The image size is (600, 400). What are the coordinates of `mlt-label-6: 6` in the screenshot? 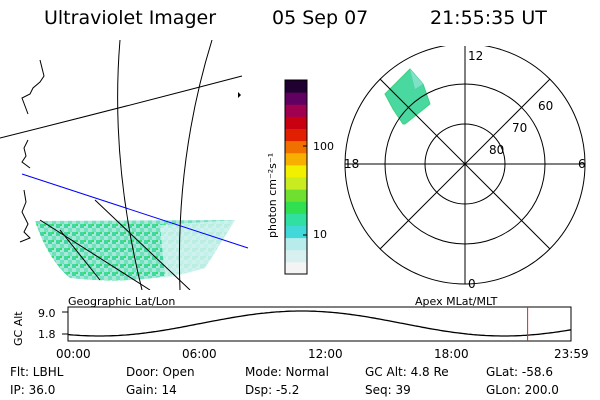 It's located at (582, 164).